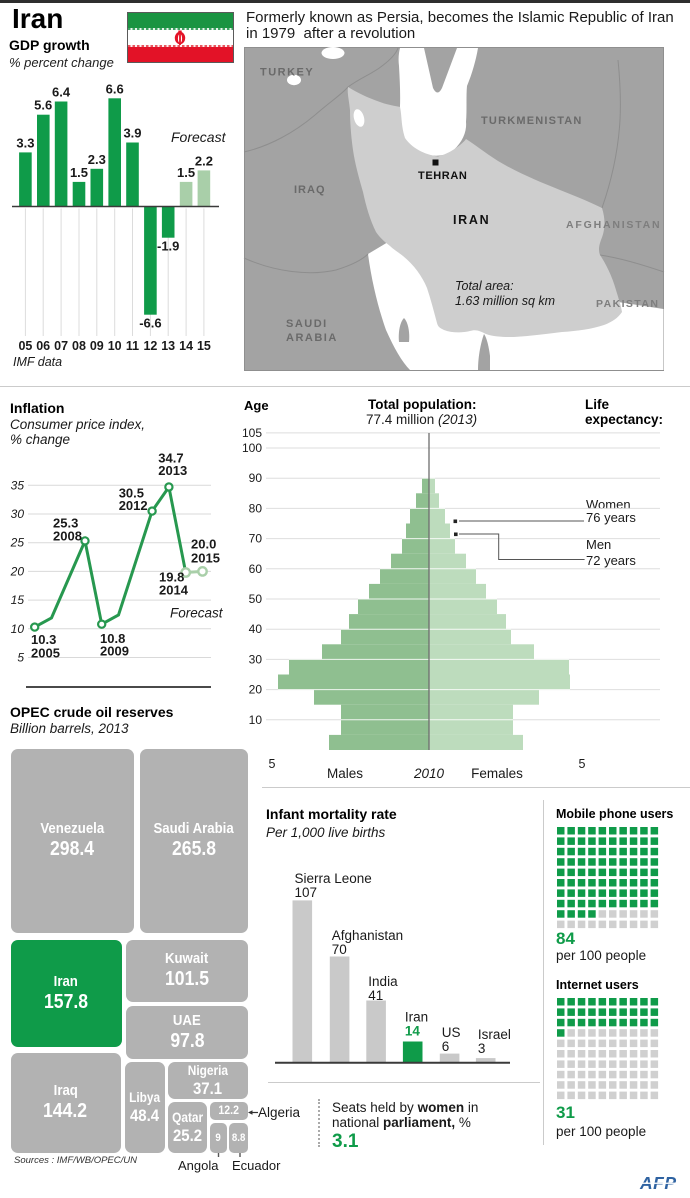 The height and width of the screenshot is (1198, 690). Describe the element at coordinates (17, 543) in the screenshot. I see `svg-text: 25` at that location.